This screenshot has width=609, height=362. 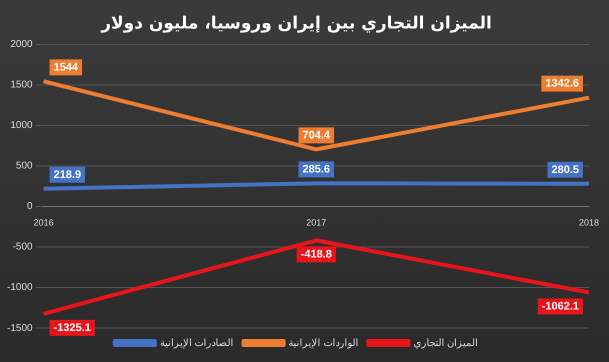 What do you see at coordinates (565, 170) in the screenshot?
I see `data-label: 280.5` at bounding box center [565, 170].